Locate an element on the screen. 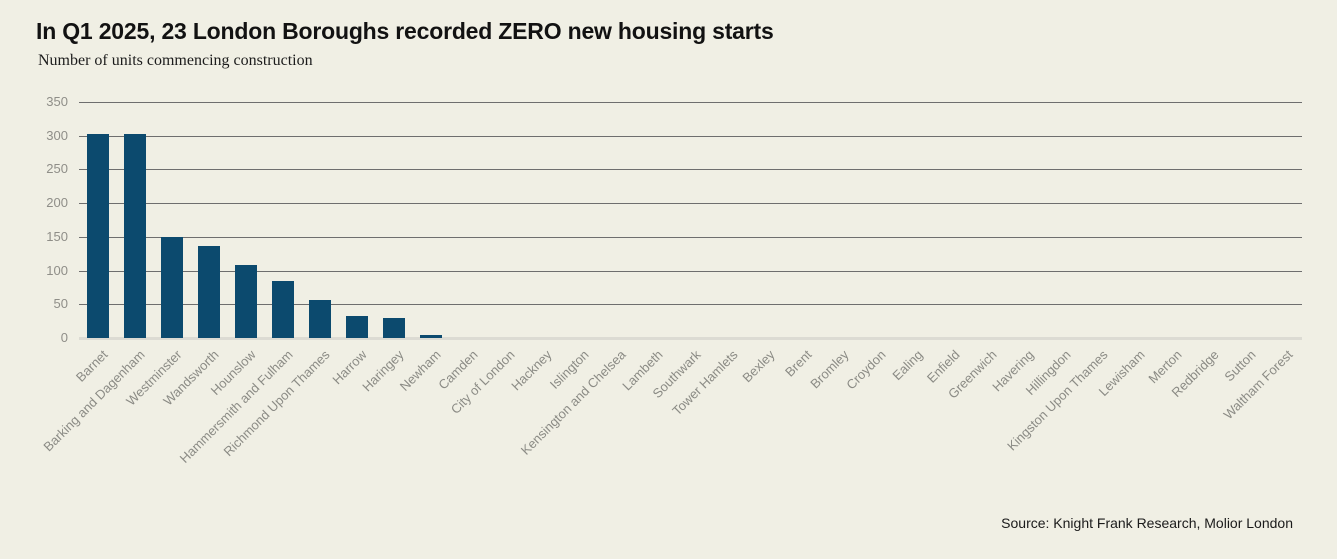 The height and width of the screenshot is (559, 1337). x-tick-label: Barnet is located at coordinates (91, 366).